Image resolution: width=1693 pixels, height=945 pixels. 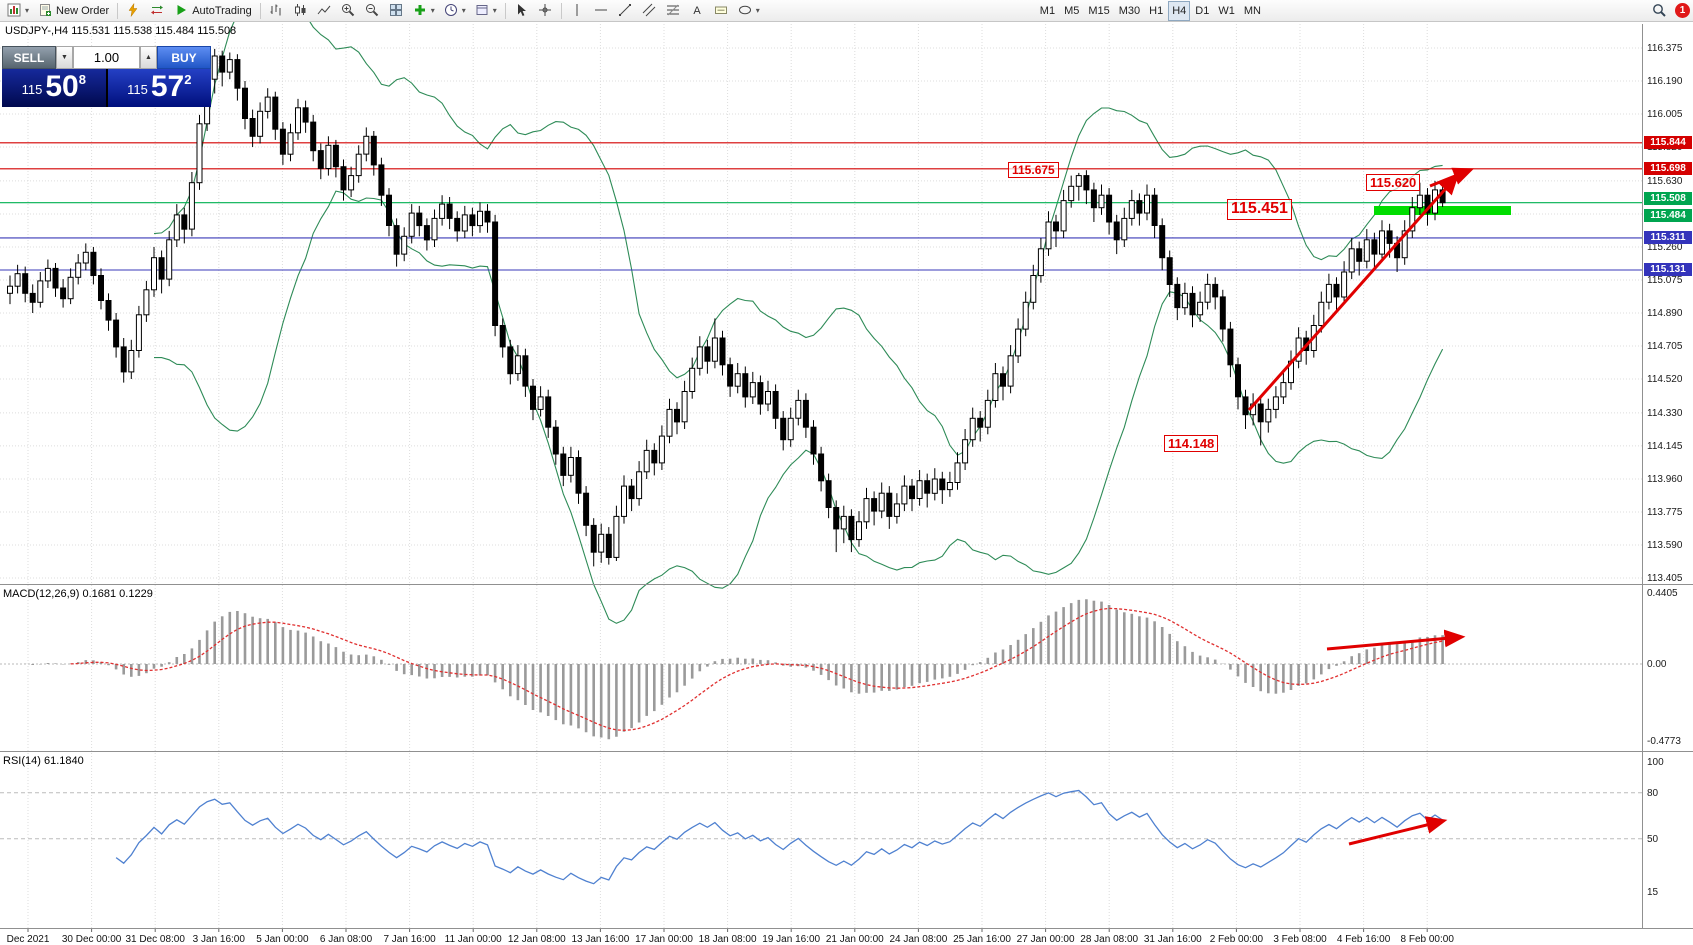 I want to click on metaeditor-button, so click(x=133, y=11).